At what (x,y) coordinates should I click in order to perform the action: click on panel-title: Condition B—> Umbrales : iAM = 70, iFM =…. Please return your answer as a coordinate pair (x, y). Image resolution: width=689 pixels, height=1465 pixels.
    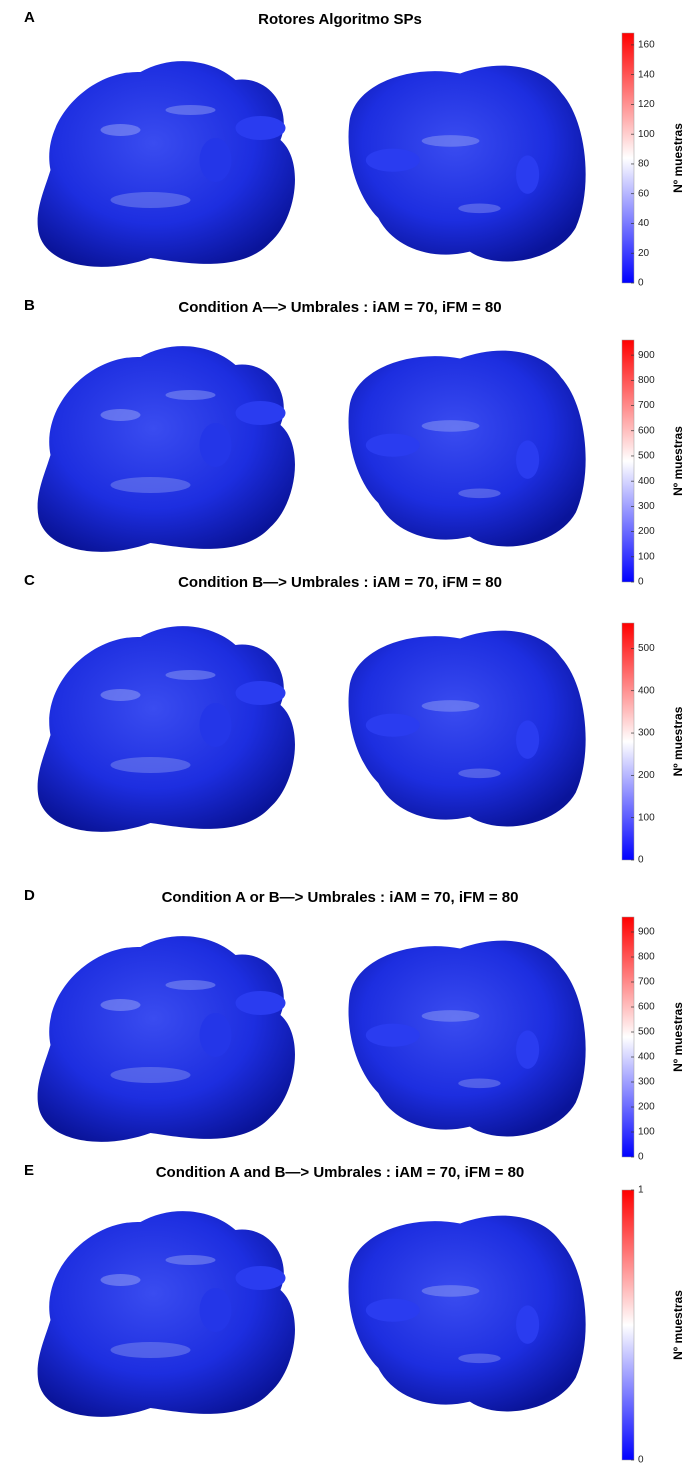
    Looking at the image, I should click on (340, 582).